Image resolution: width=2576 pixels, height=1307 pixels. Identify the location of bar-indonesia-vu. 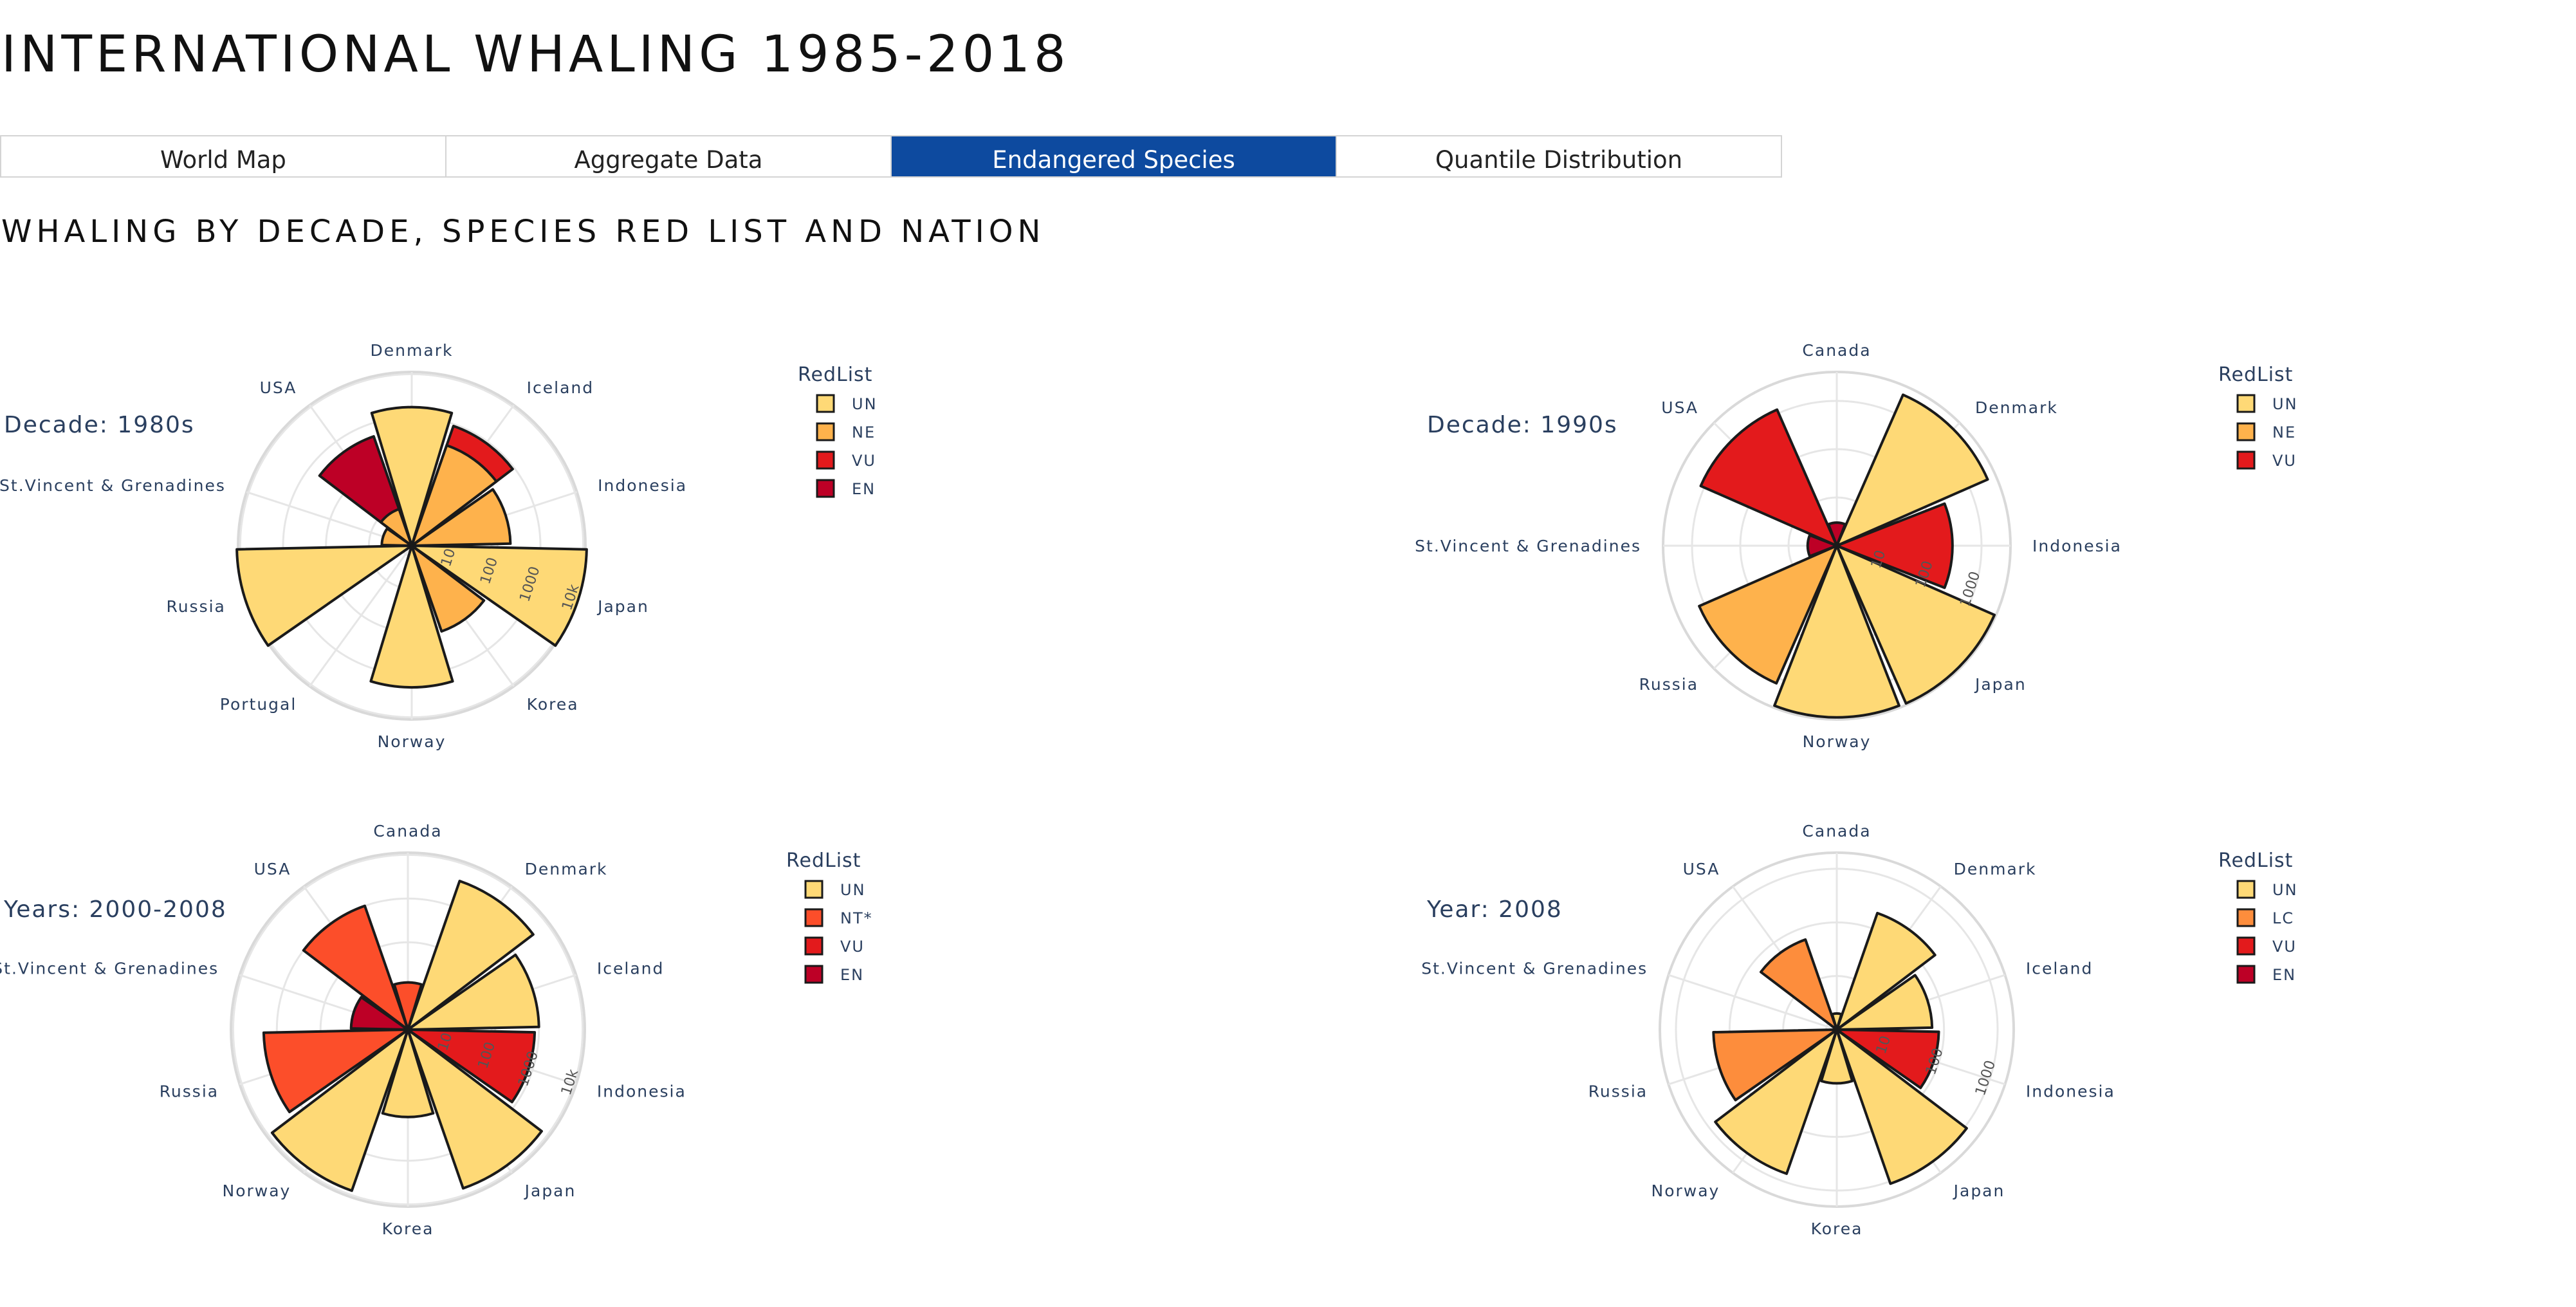
(1887, 1058).